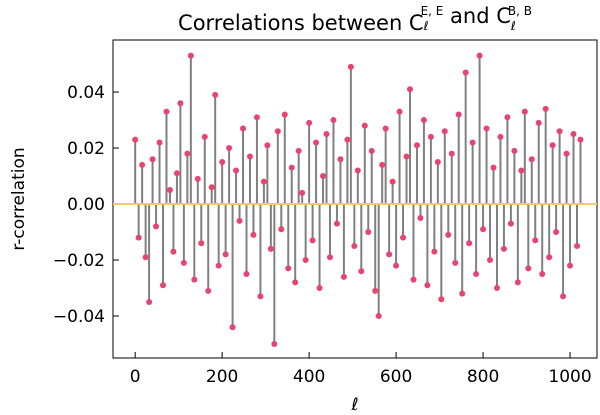 Image resolution: width=600 pixels, height=415 pixels. Describe the element at coordinates (432, 11) in the screenshot. I see `title-part: E, E` at that location.